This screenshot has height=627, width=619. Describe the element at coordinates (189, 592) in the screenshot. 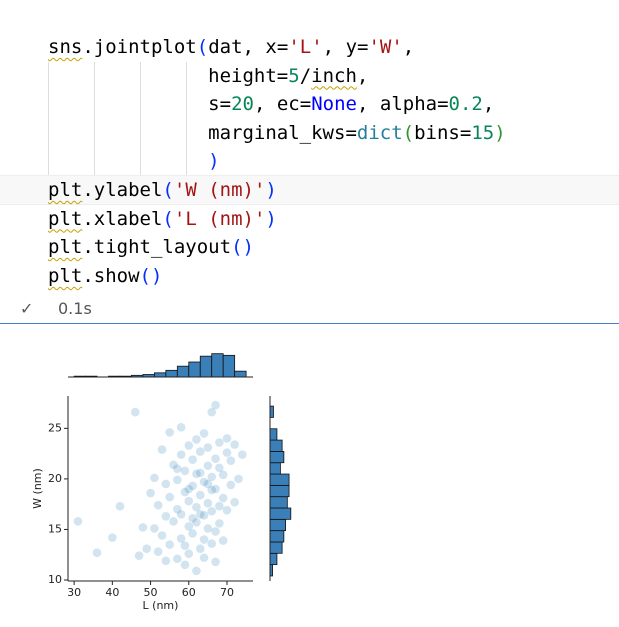

I see `x-tick-label: 60` at that location.